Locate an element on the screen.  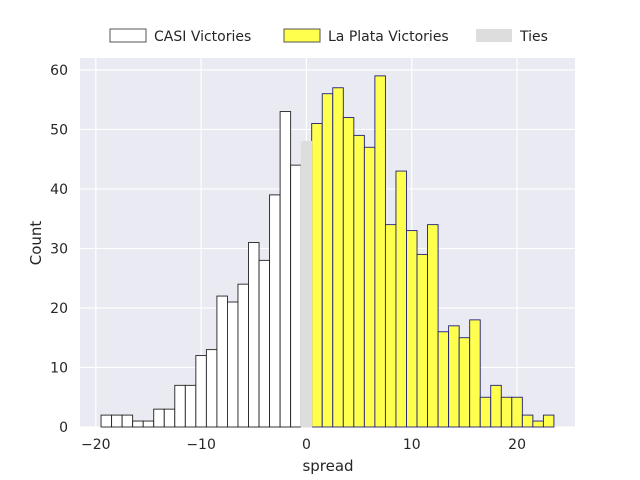
y-tick-label: 40 is located at coordinates (59, 190).